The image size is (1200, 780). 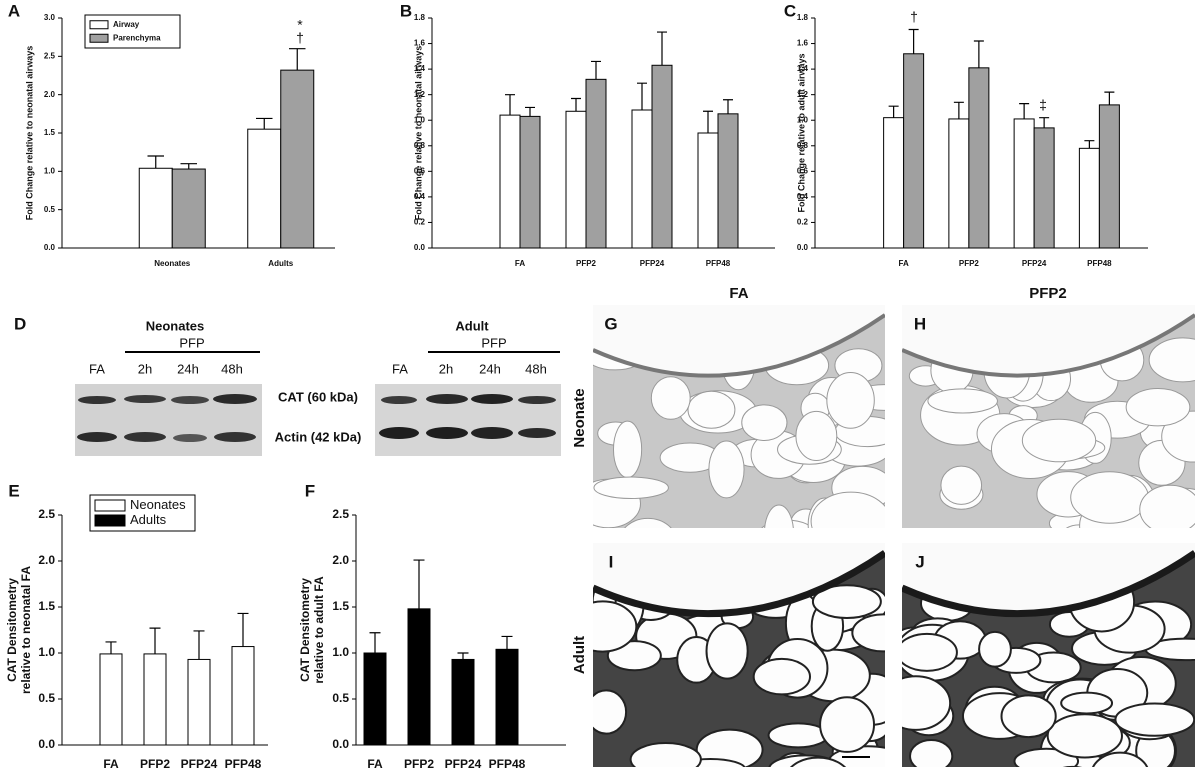 I want to click on y-tick-label: 1.2, so click(x=803, y=94).